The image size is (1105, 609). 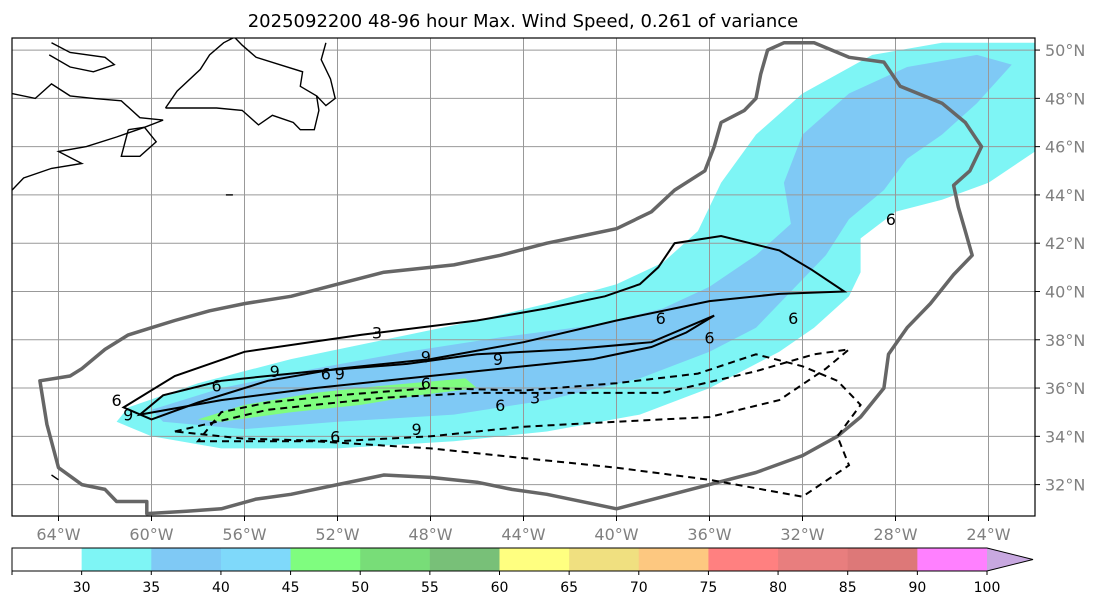 What do you see at coordinates (1065, 340) in the screenshot?
I see `y-tick-label: 38°N` at bounding box center [1065, 340].